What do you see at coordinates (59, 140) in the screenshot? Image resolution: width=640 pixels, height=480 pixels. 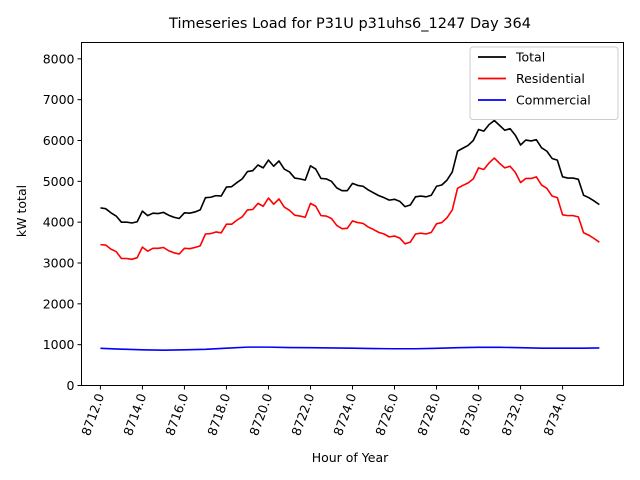 I see `y-tick-label: 6000` at bounding box center [59, 140].